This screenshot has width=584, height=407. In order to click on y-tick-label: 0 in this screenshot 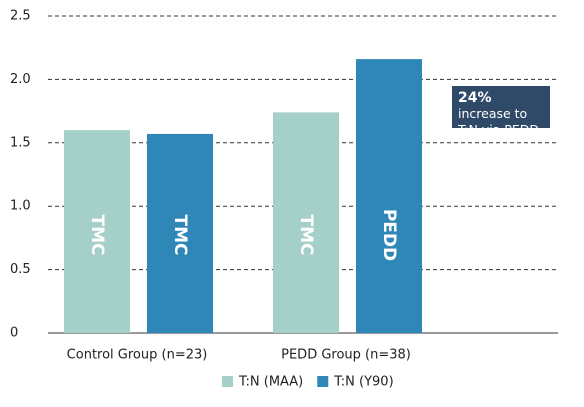, I will do `click(14, 333)`.